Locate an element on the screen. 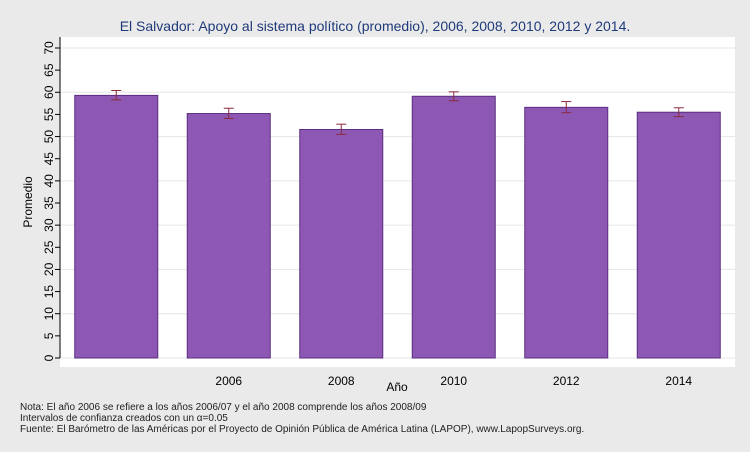  y-axis is located at coordinates (58, 198).